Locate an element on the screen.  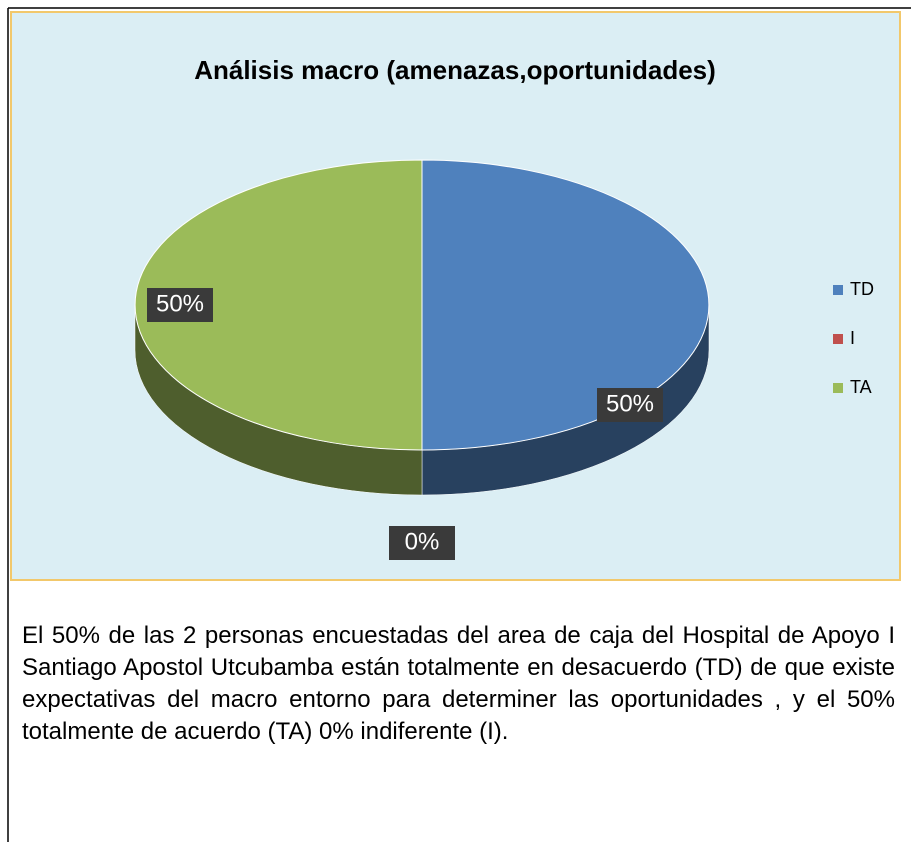
legend-label: TA is located at coordinates (861, 387).